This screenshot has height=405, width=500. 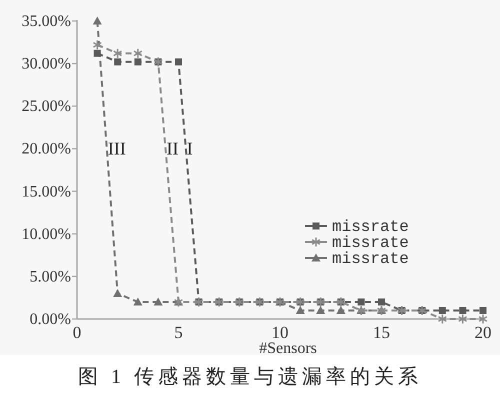 What do you see at coordinates (381, 332) in the screenshot?
I see `x-tick-label: 15` at bounding box center [381, 332].